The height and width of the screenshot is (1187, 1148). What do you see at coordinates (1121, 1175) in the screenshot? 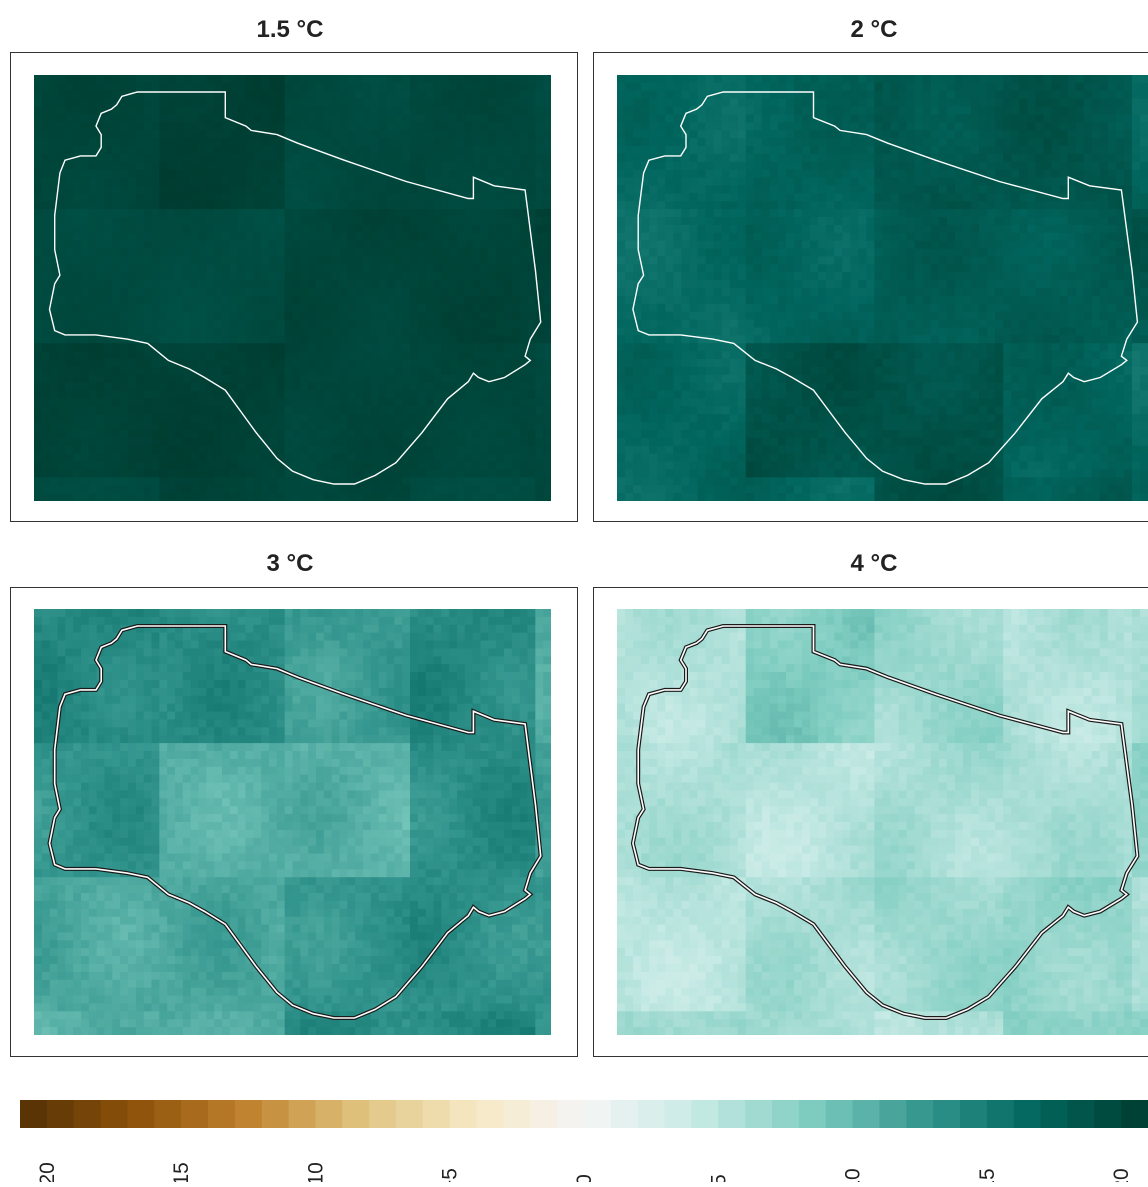
I see `colorbar-tick-label: 20` at bounding box center [1121, 1175].